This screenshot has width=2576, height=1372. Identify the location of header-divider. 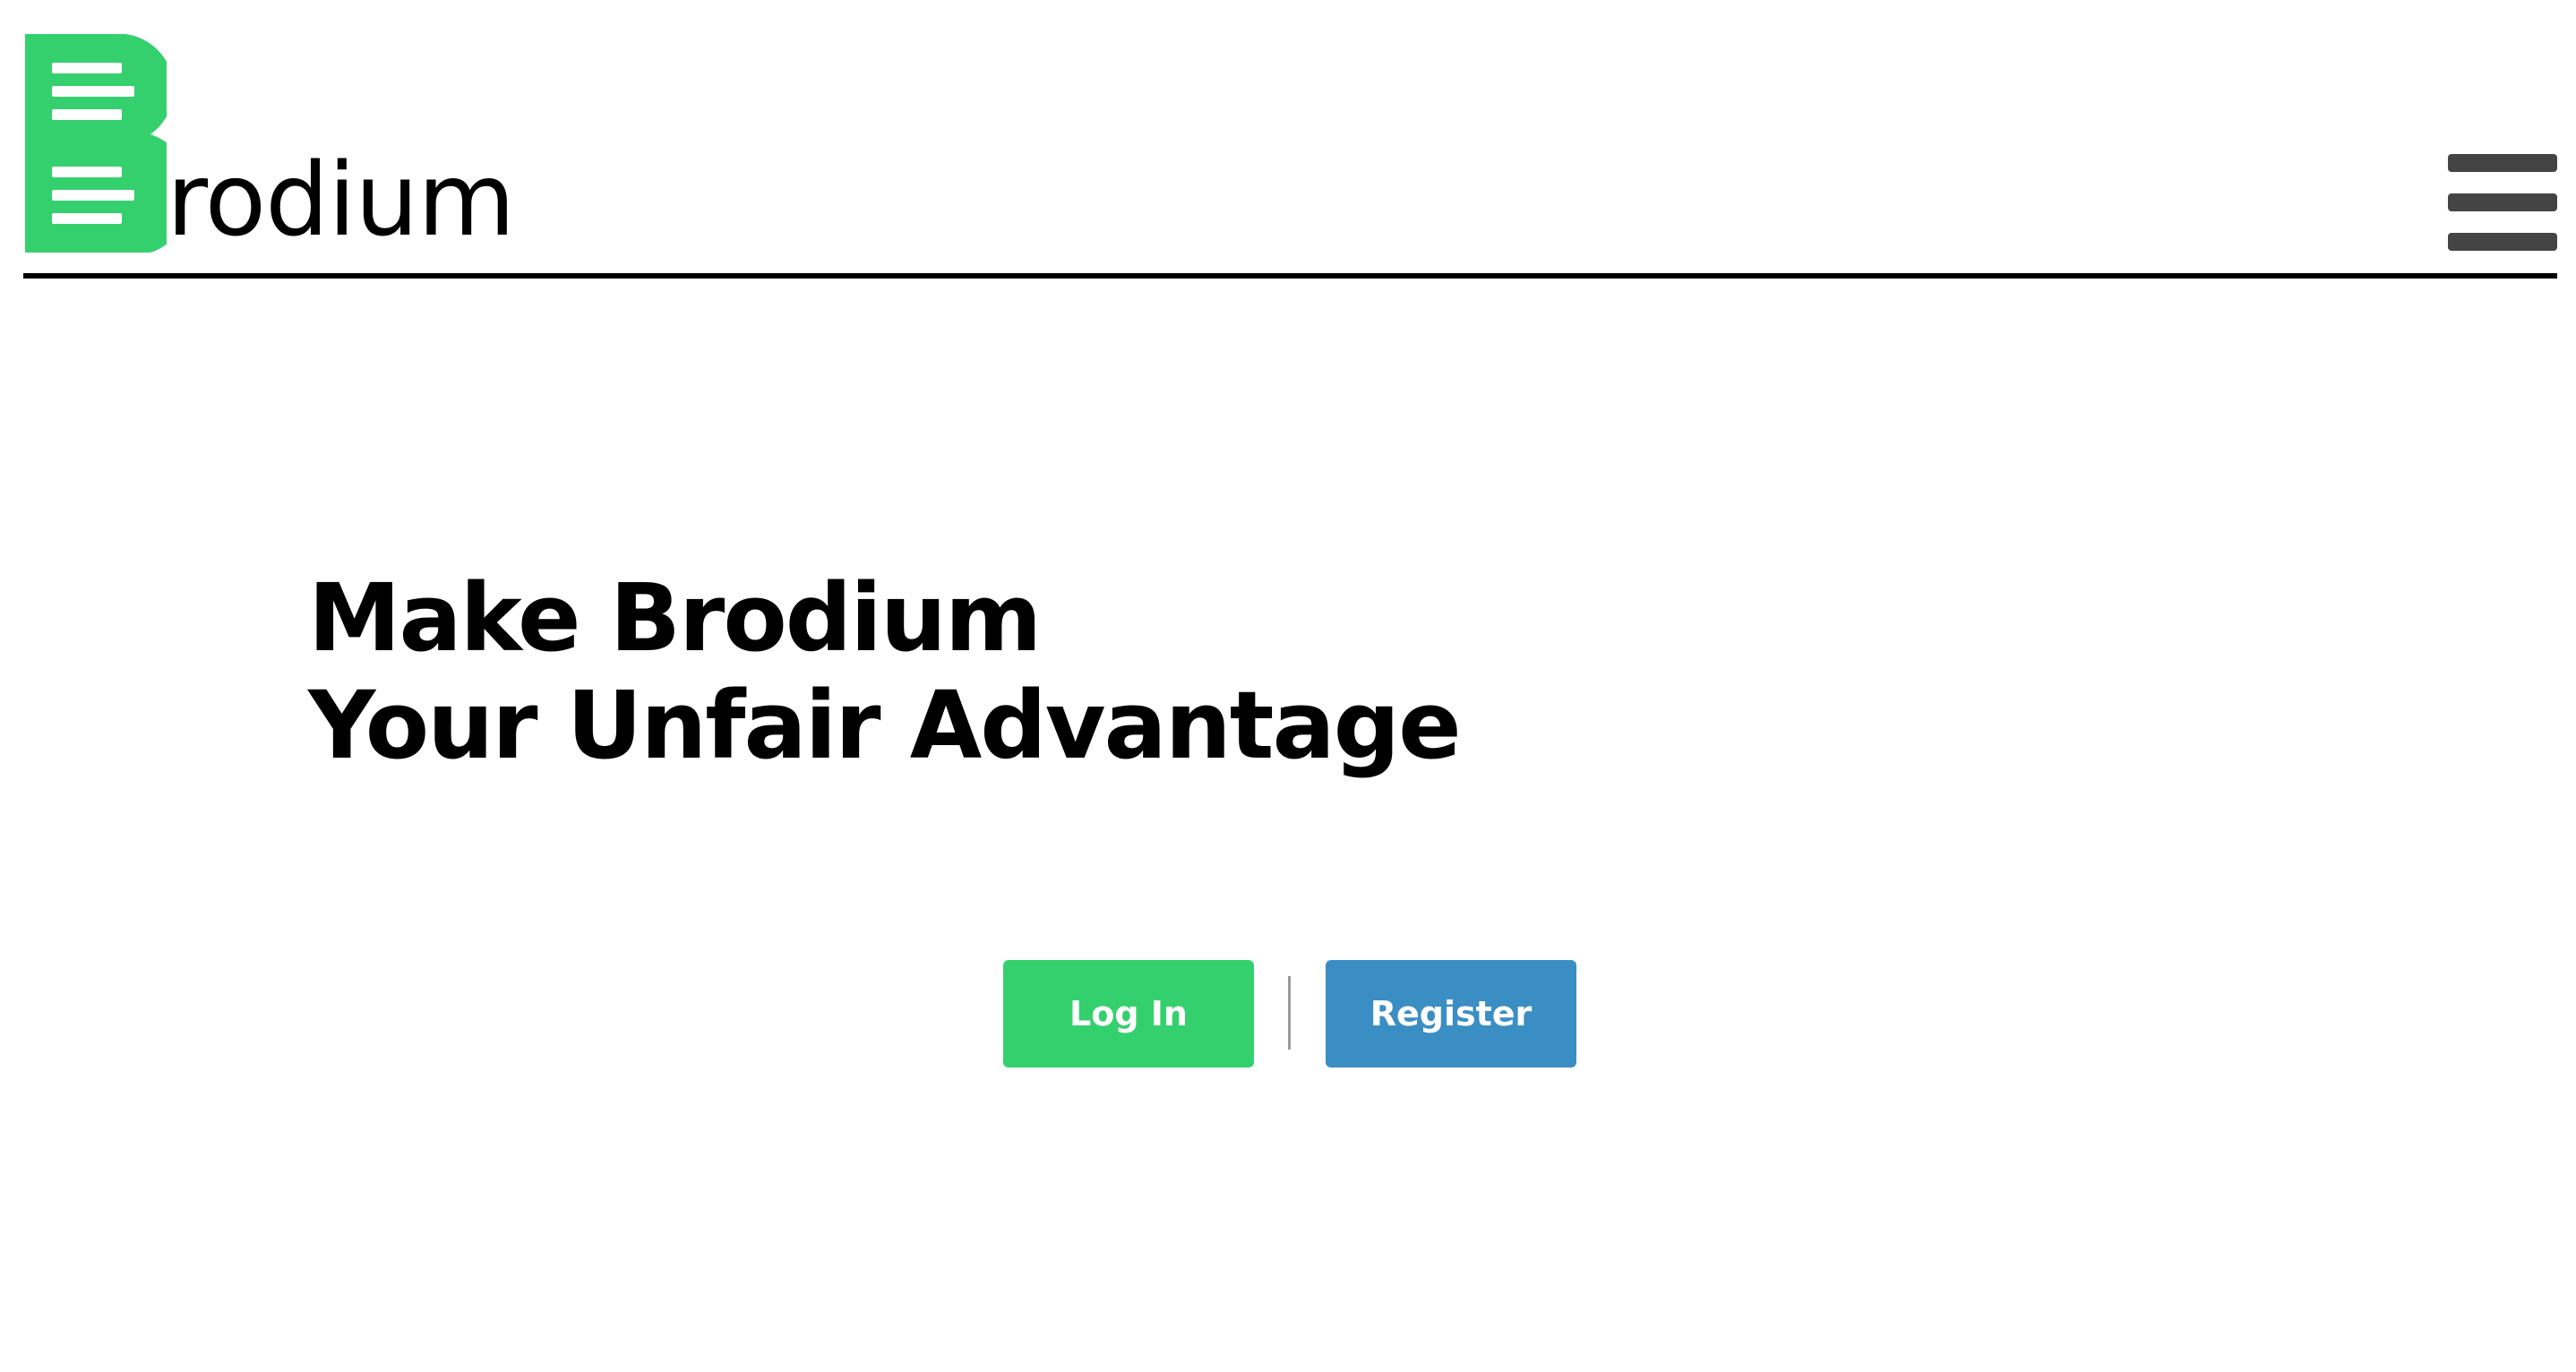
(1290, 276).